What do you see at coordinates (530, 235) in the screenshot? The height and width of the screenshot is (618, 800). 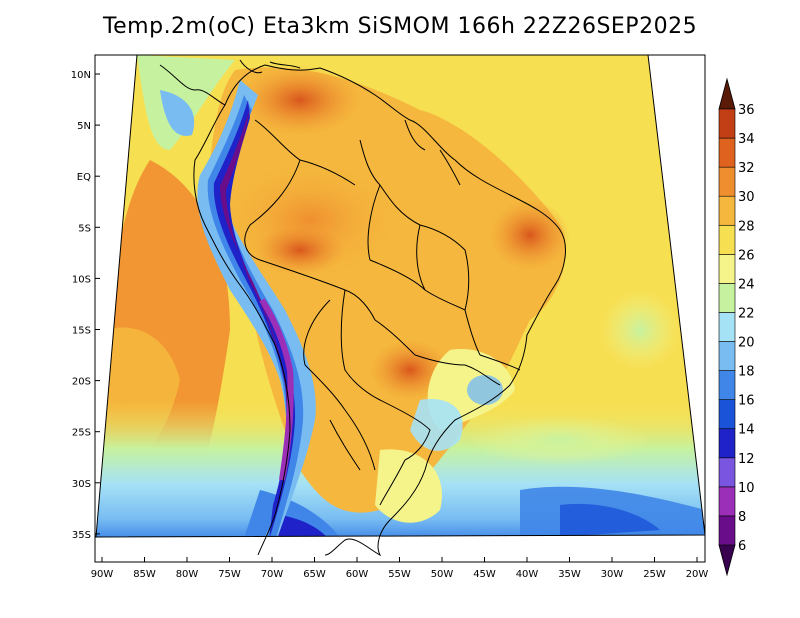 I see `northeast-hot-area` at bounding box center [530, 235].